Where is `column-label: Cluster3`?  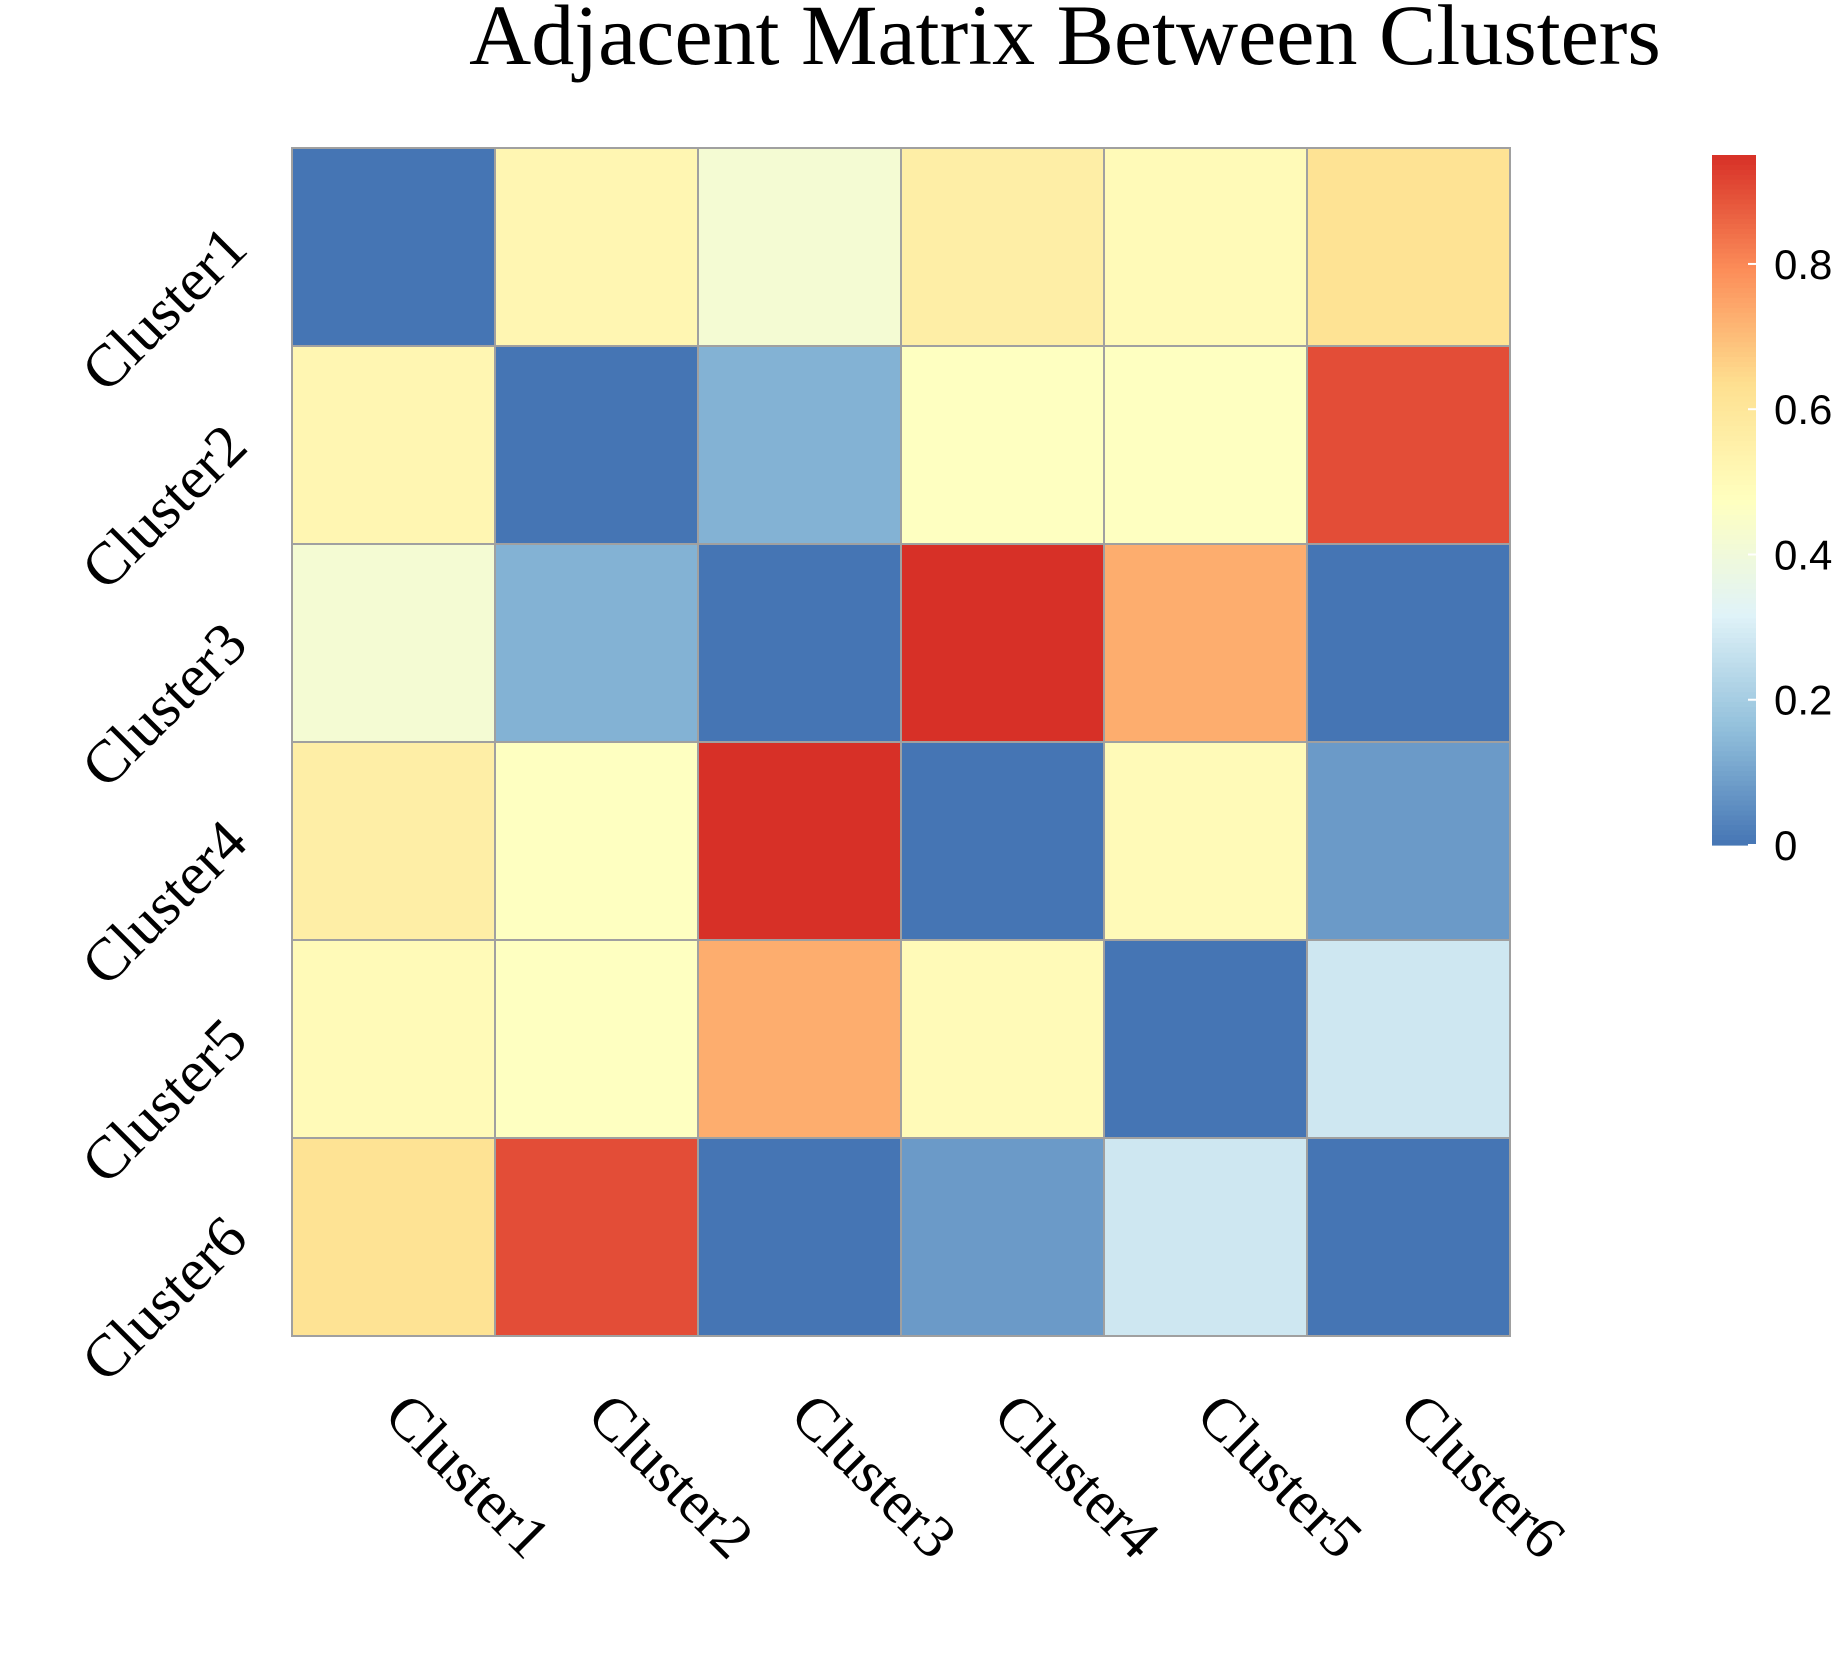 column-label: Cluster3 is located at coordinates (874, 1476).